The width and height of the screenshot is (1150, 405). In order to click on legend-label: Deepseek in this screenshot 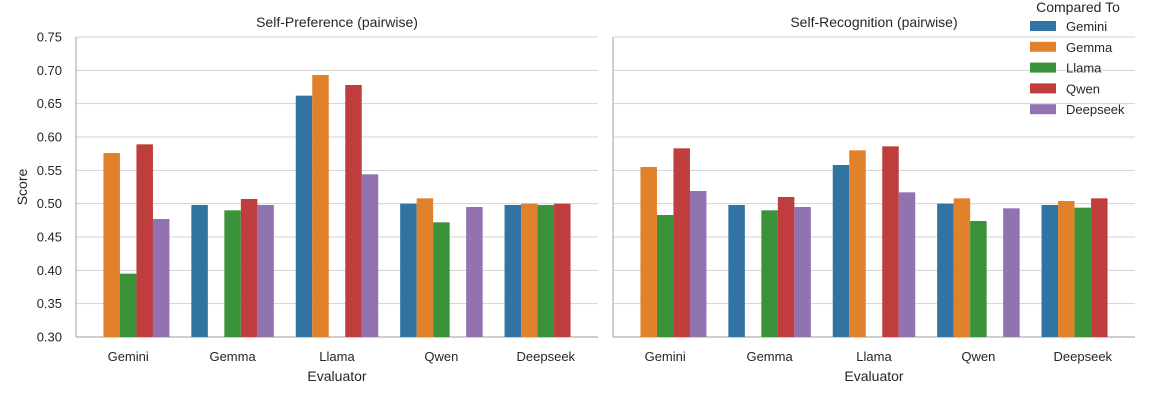, I will do `click(1095, 109)`.